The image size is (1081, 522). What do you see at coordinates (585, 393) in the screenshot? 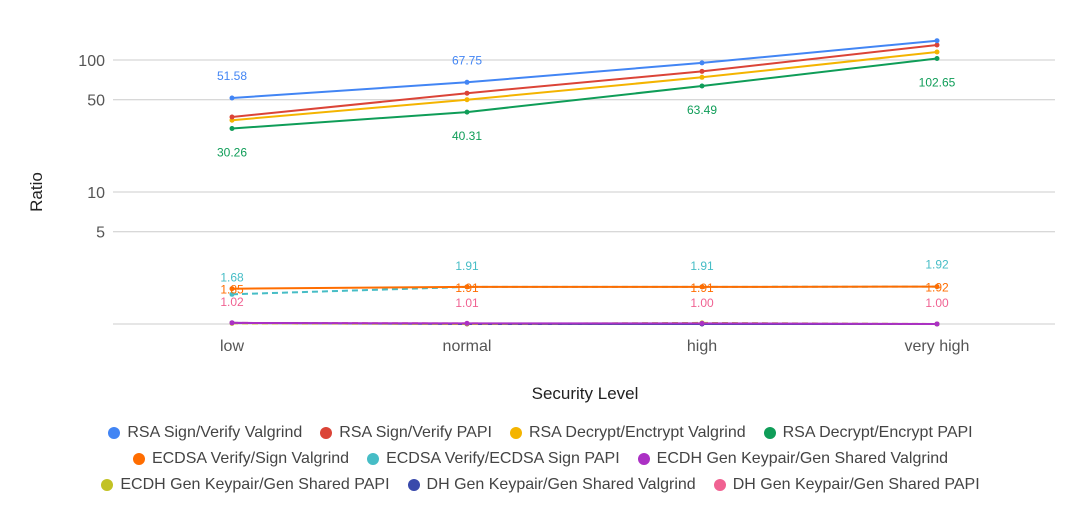
I see `x-axis-title: Security Level` at bounding box center [585, 393].